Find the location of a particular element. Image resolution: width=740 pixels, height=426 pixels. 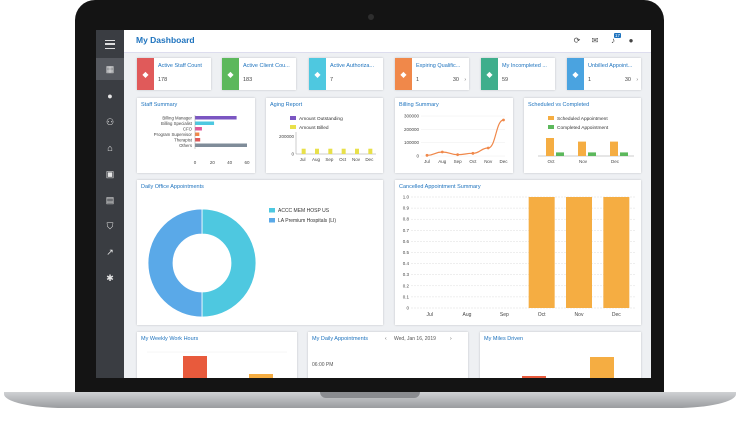

miles-bar is located at coordinates (602, 367).